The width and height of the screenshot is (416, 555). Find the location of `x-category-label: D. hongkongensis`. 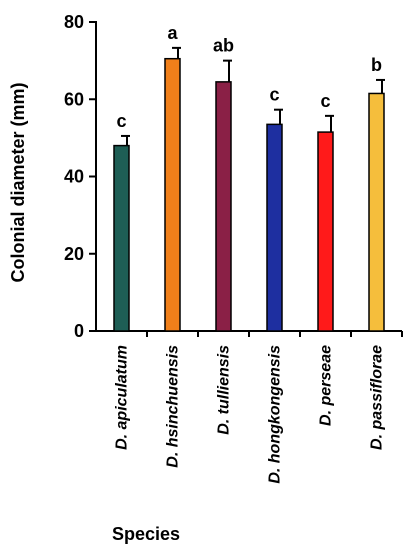

x-category-label: D. hongkongensis is located at coordinates (275, 414).